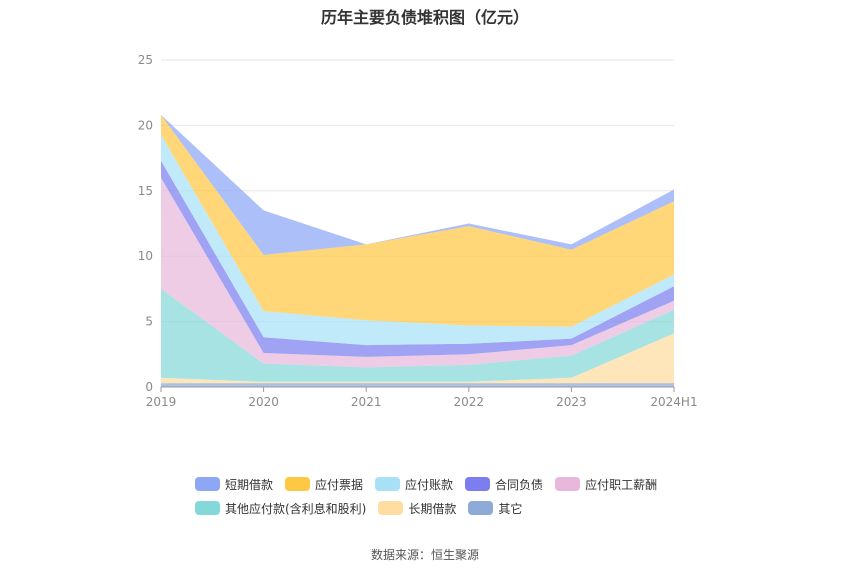 The width and height of the screenshot is (850, 575). What do you see at coordinates (621, 484) in the screenshot?
I see `legend-label: 应付职工薪酬` at bounding box center [621, 484].